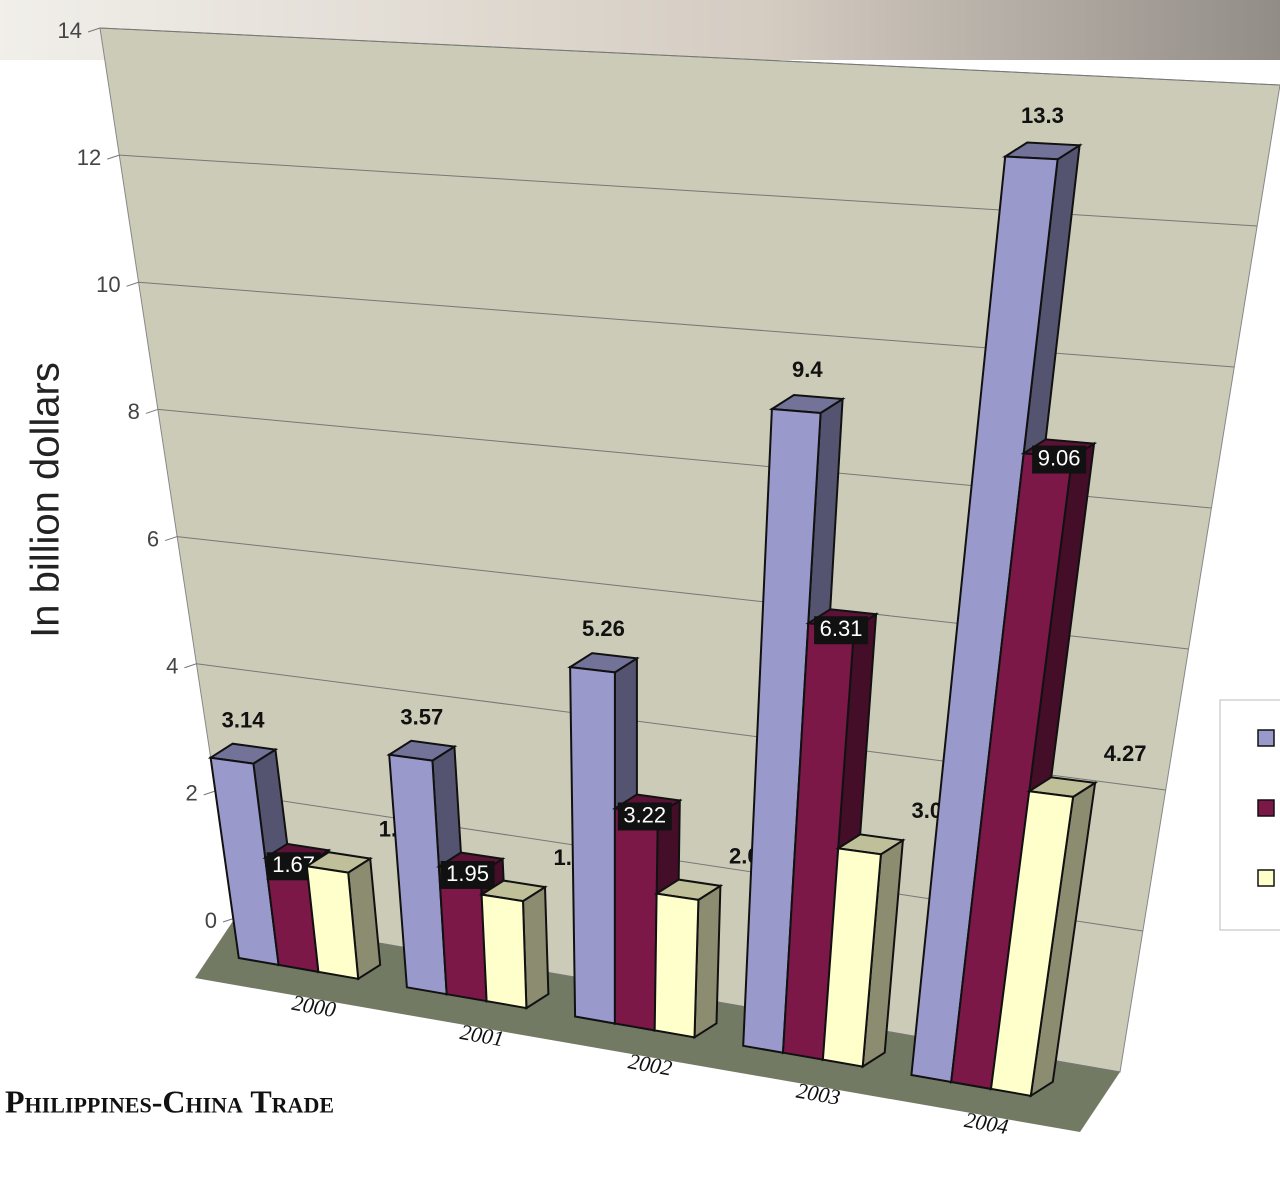 Image resolution: width=1280 pixels, height=1181 pixels. Describe the element at coordinates (134, 411) in the screenshot. I see `y-tick-label: 8` at that location.